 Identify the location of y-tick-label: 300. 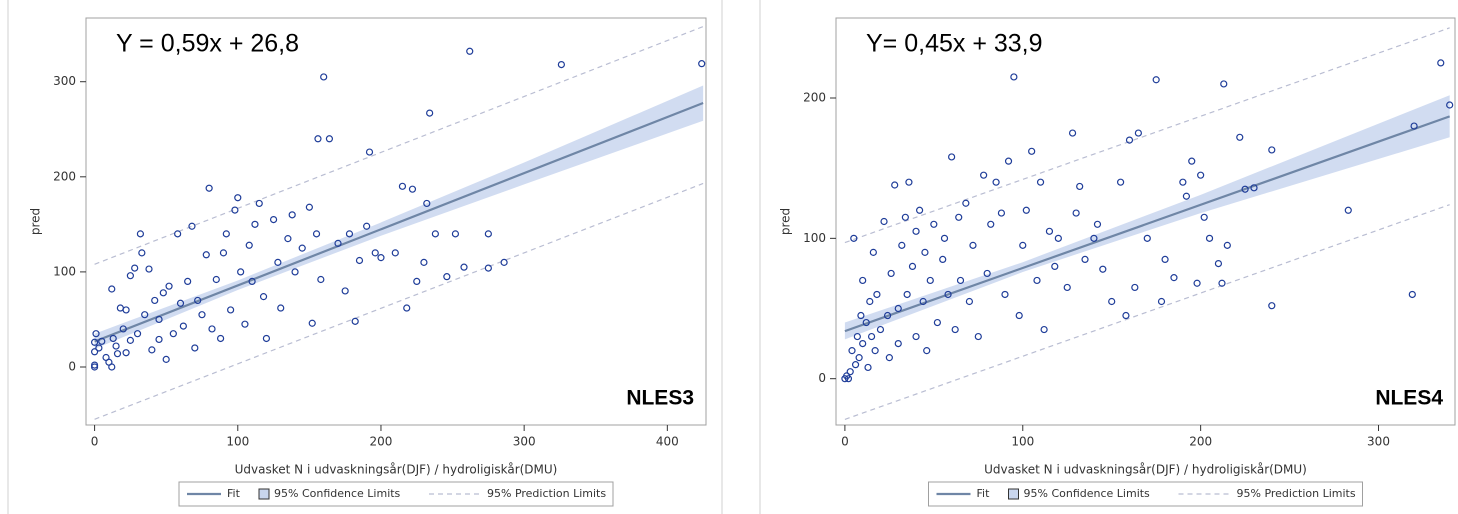
(64, 81).